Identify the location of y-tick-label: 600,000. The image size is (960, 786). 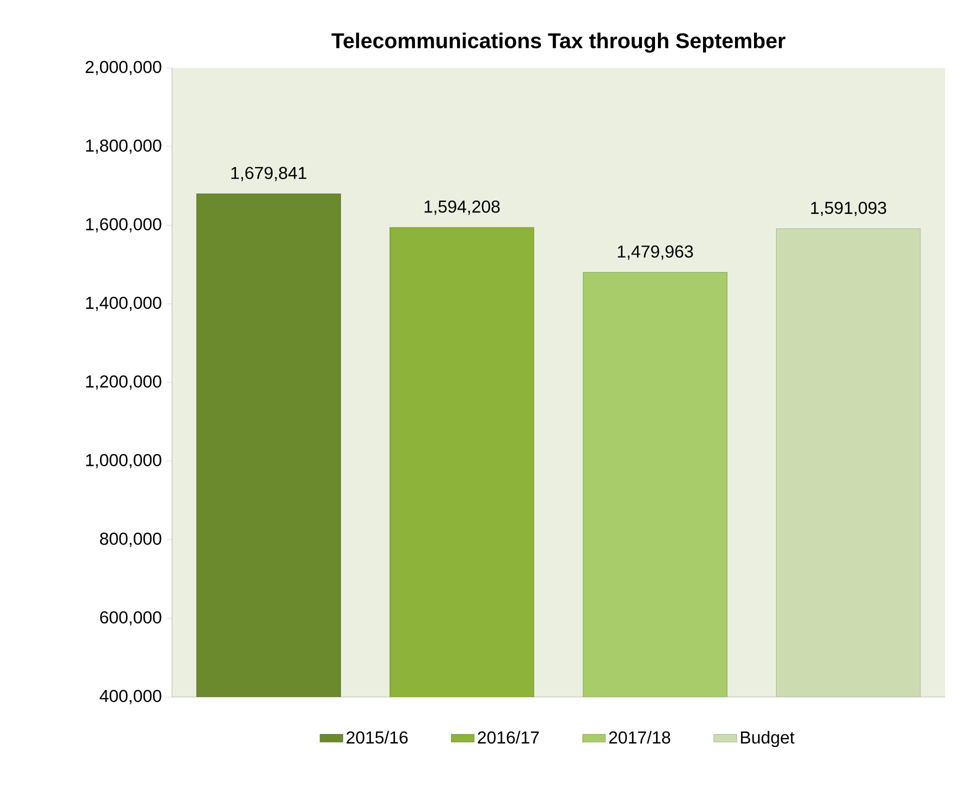
(131, 618).